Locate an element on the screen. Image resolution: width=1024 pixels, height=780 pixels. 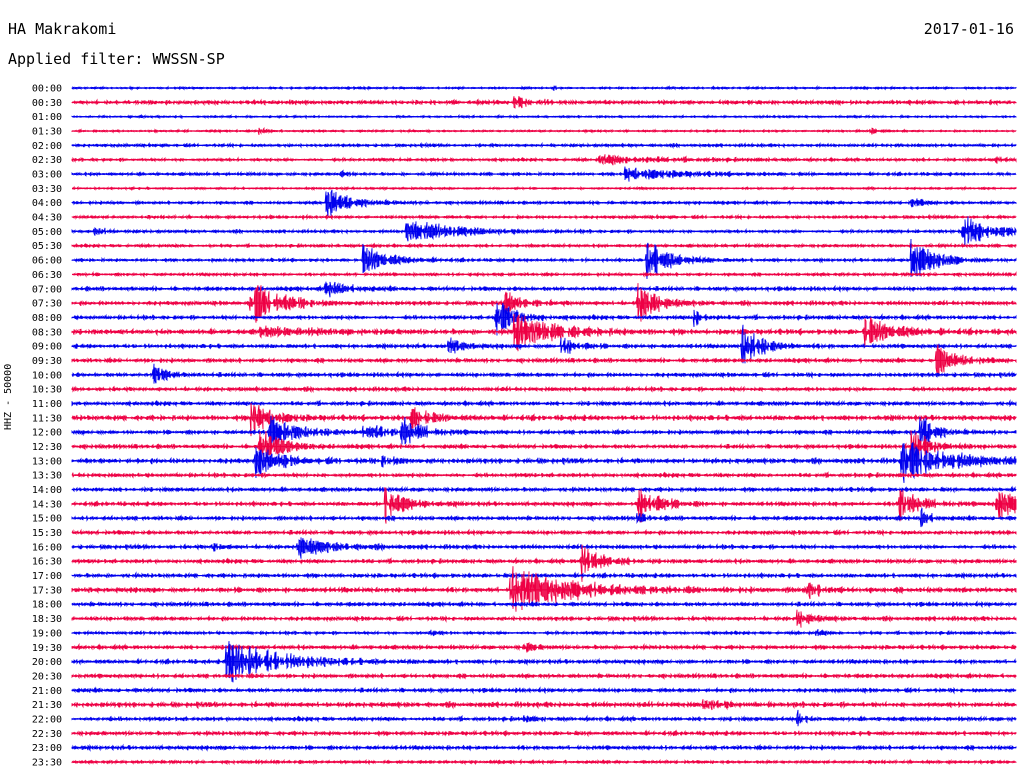
row-time-label: 05:30 is located at coordinates (47, 246).